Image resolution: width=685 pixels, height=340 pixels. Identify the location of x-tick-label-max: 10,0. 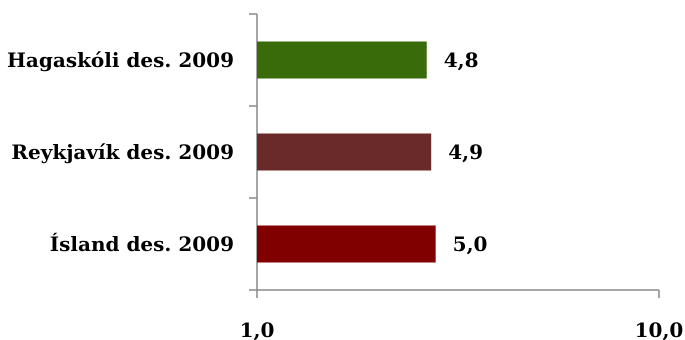
(659, 329).